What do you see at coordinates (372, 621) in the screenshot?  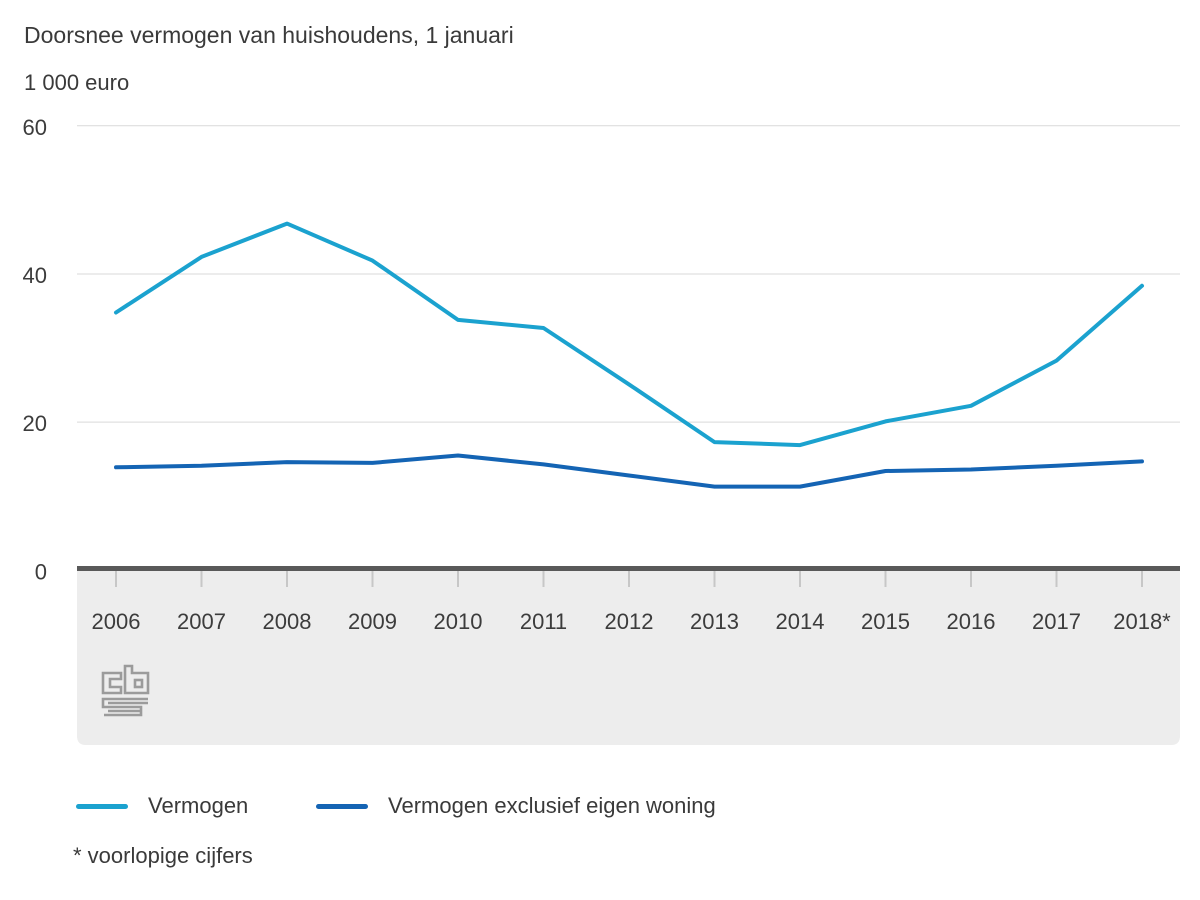 I see `x-tick-label-2009: 2009` at bounding box center [372, 621].